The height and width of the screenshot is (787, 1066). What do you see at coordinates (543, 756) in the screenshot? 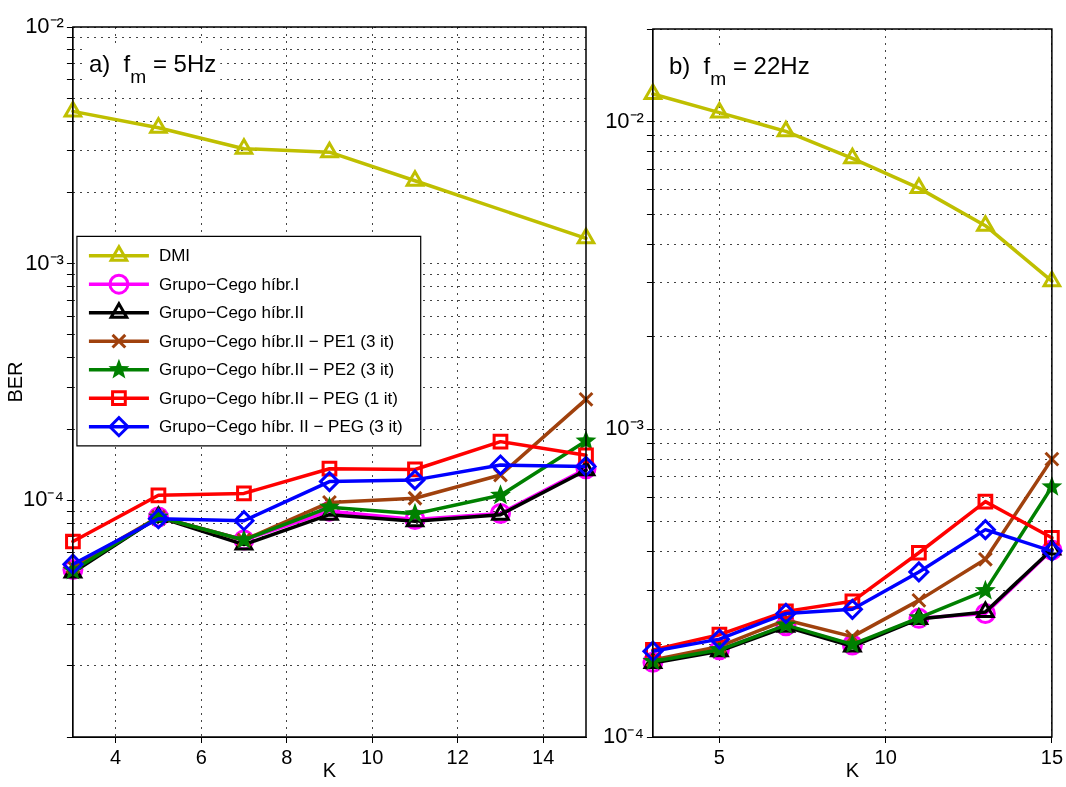
I see `x-tick-label: 14` at bounding box center [543, 756].